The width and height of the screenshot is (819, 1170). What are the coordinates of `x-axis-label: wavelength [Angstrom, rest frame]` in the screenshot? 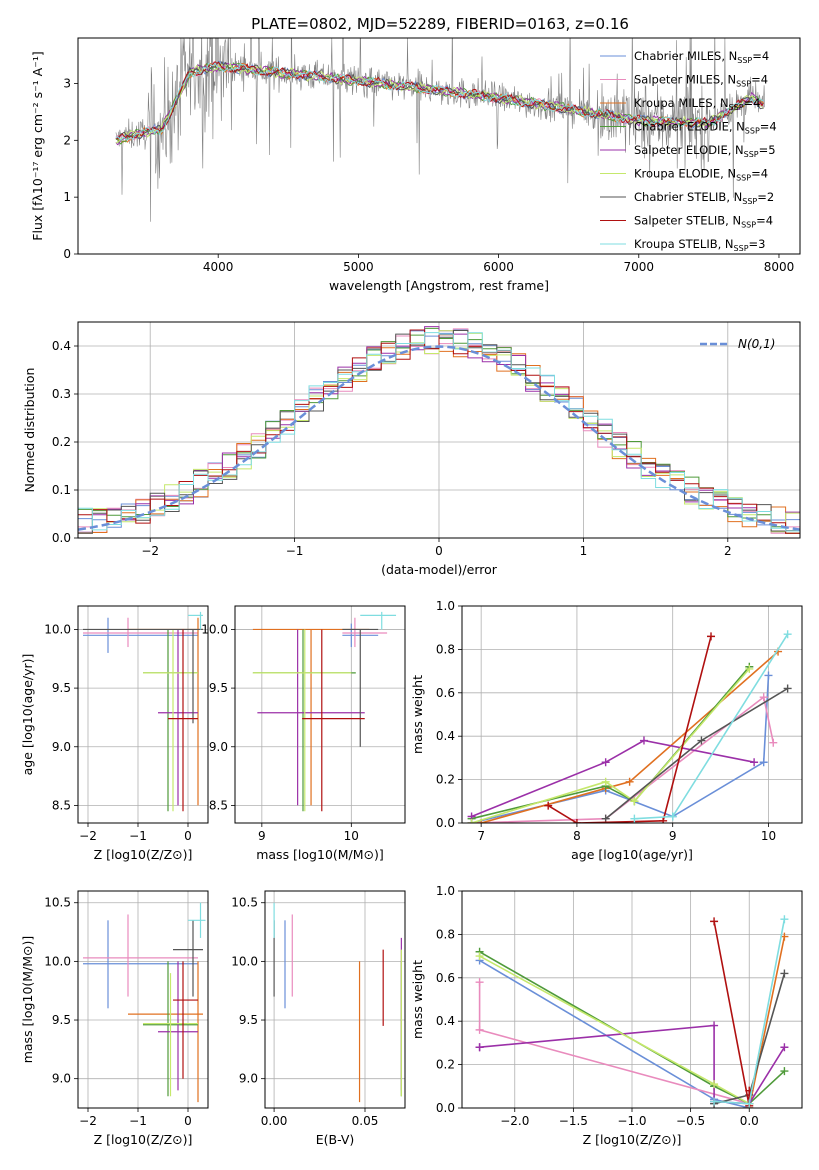 It's located at (439, 285).